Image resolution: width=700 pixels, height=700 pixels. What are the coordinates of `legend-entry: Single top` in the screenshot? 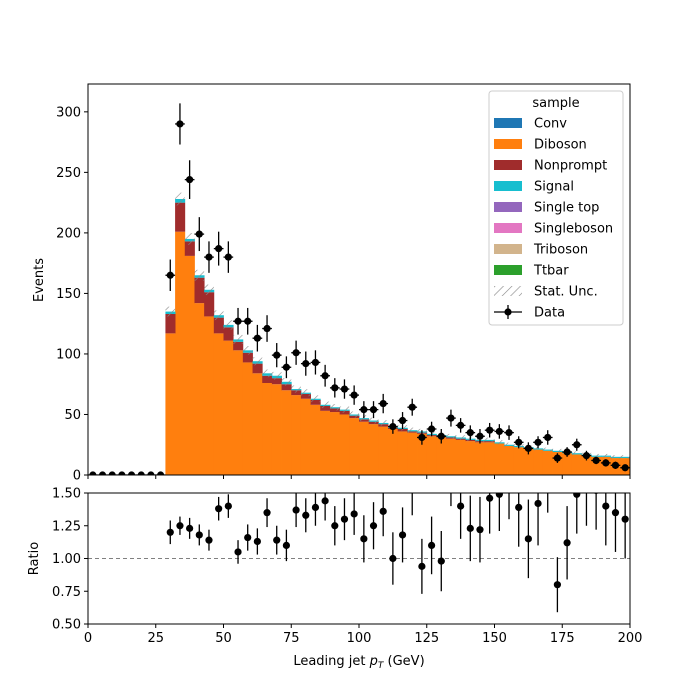 It's located at (546, 208).